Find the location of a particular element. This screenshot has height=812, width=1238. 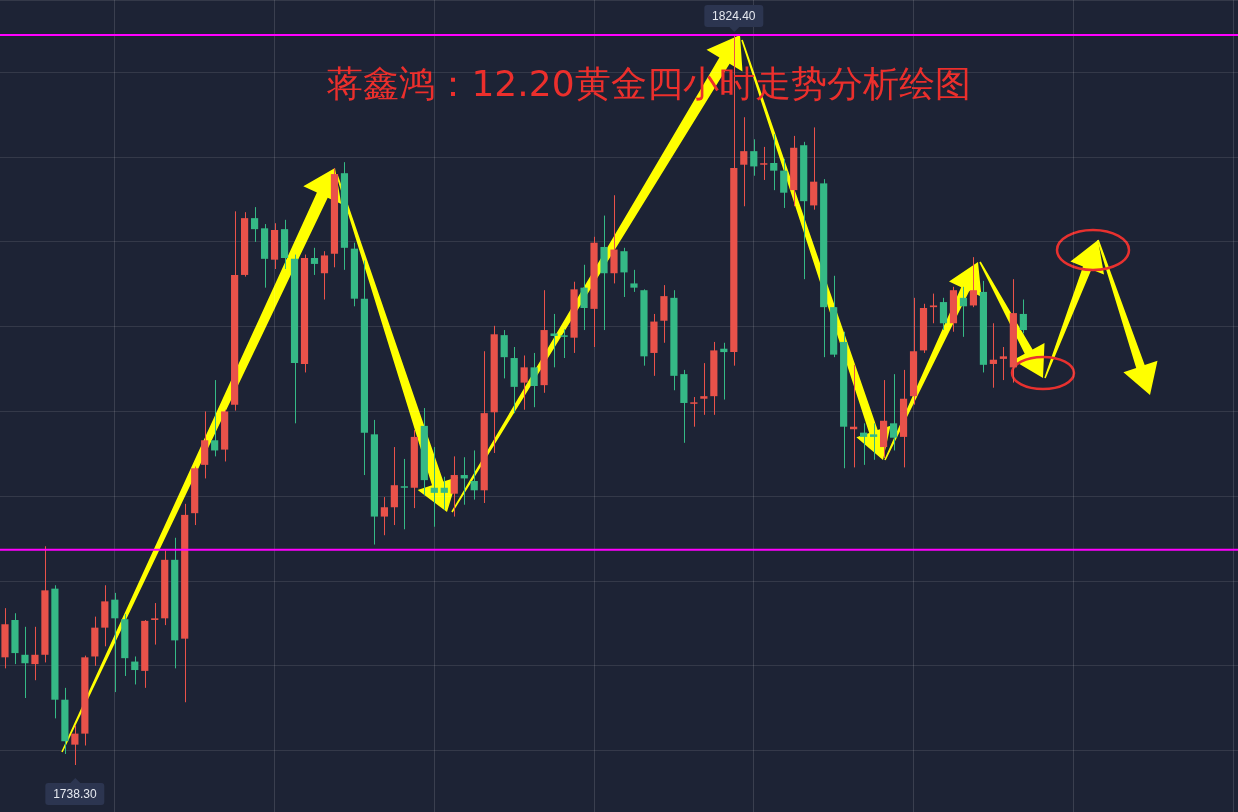

annotation: 1738.30 is located at coordinates (75, 794).